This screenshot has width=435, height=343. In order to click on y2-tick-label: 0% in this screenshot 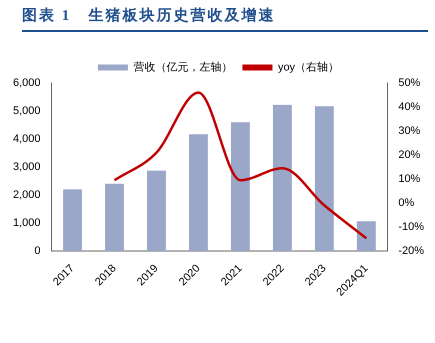, I will do `click(406, 203)`.